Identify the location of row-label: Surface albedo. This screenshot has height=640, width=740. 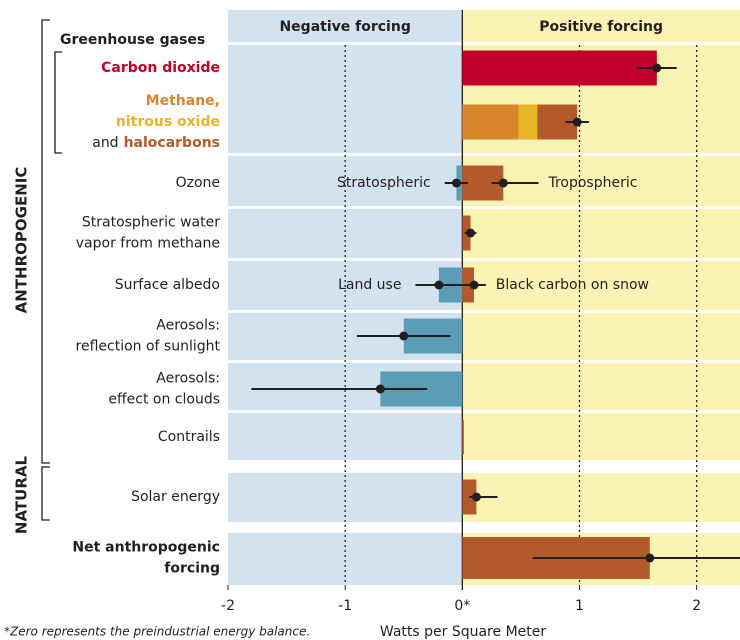
(167, 285).